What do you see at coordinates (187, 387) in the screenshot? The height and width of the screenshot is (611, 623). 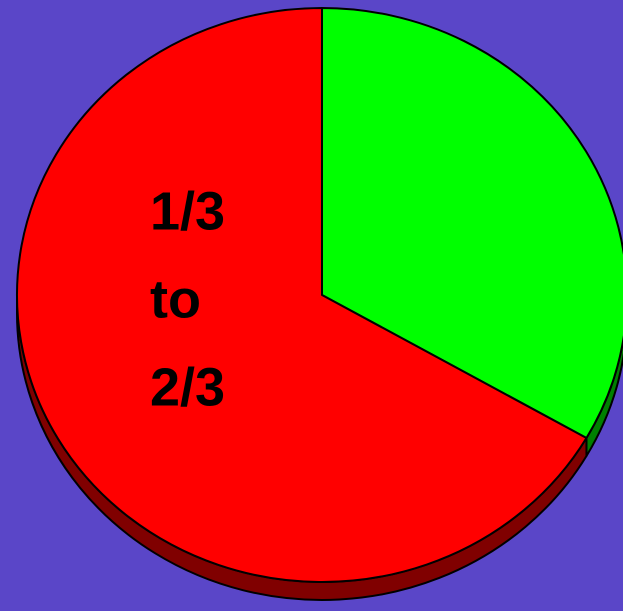 I see `annotation: 2/3` at bounding box center [187, 387].